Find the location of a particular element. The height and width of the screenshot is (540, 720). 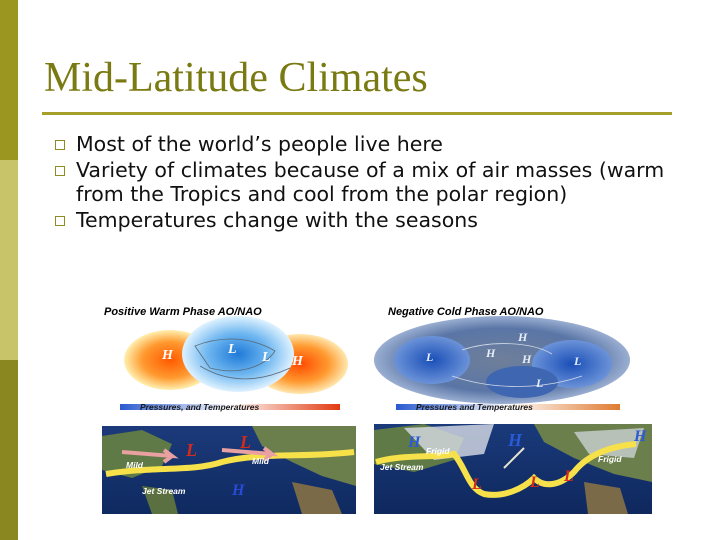

negative-phase-map-graphic is located at coordinates (503, 362).